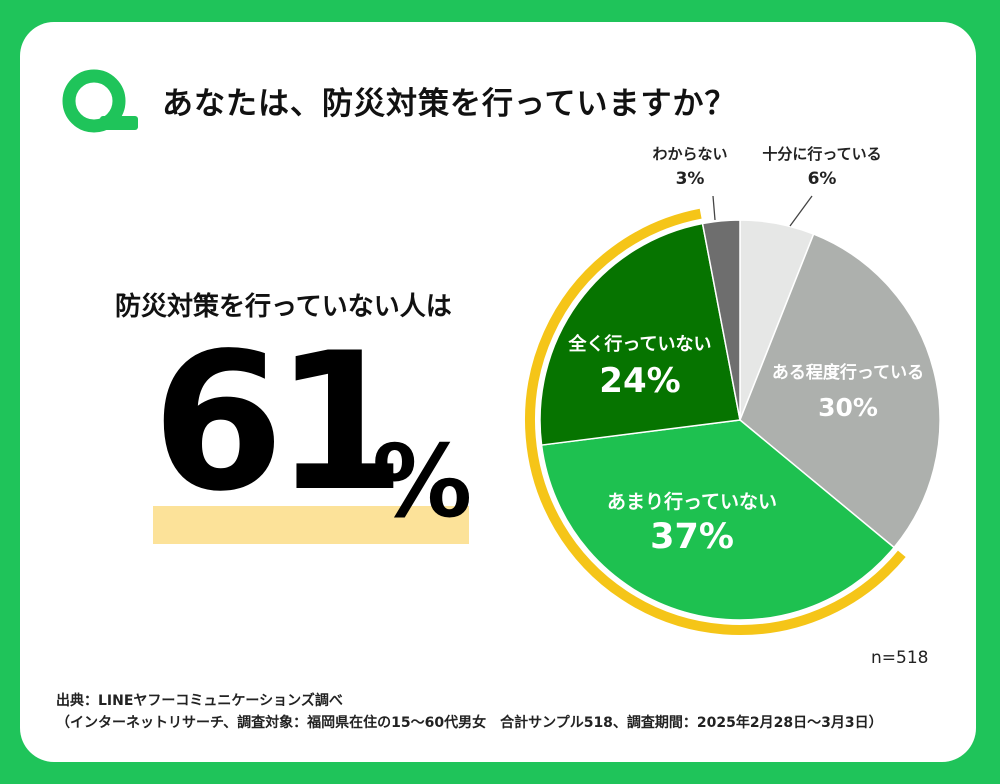 The image size is (1000, 784). Describe the element at coordinates (690, 179) in the screenshot. I see `slice-value-4: 3%` at that location.